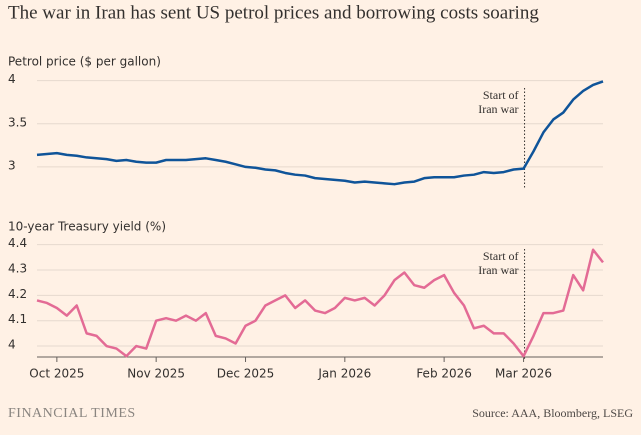 This screenshot has height=435, width=641. Describe the element at coordinates (12, 165) in the screenshot. I see `y-tick-label: 3` at that location.